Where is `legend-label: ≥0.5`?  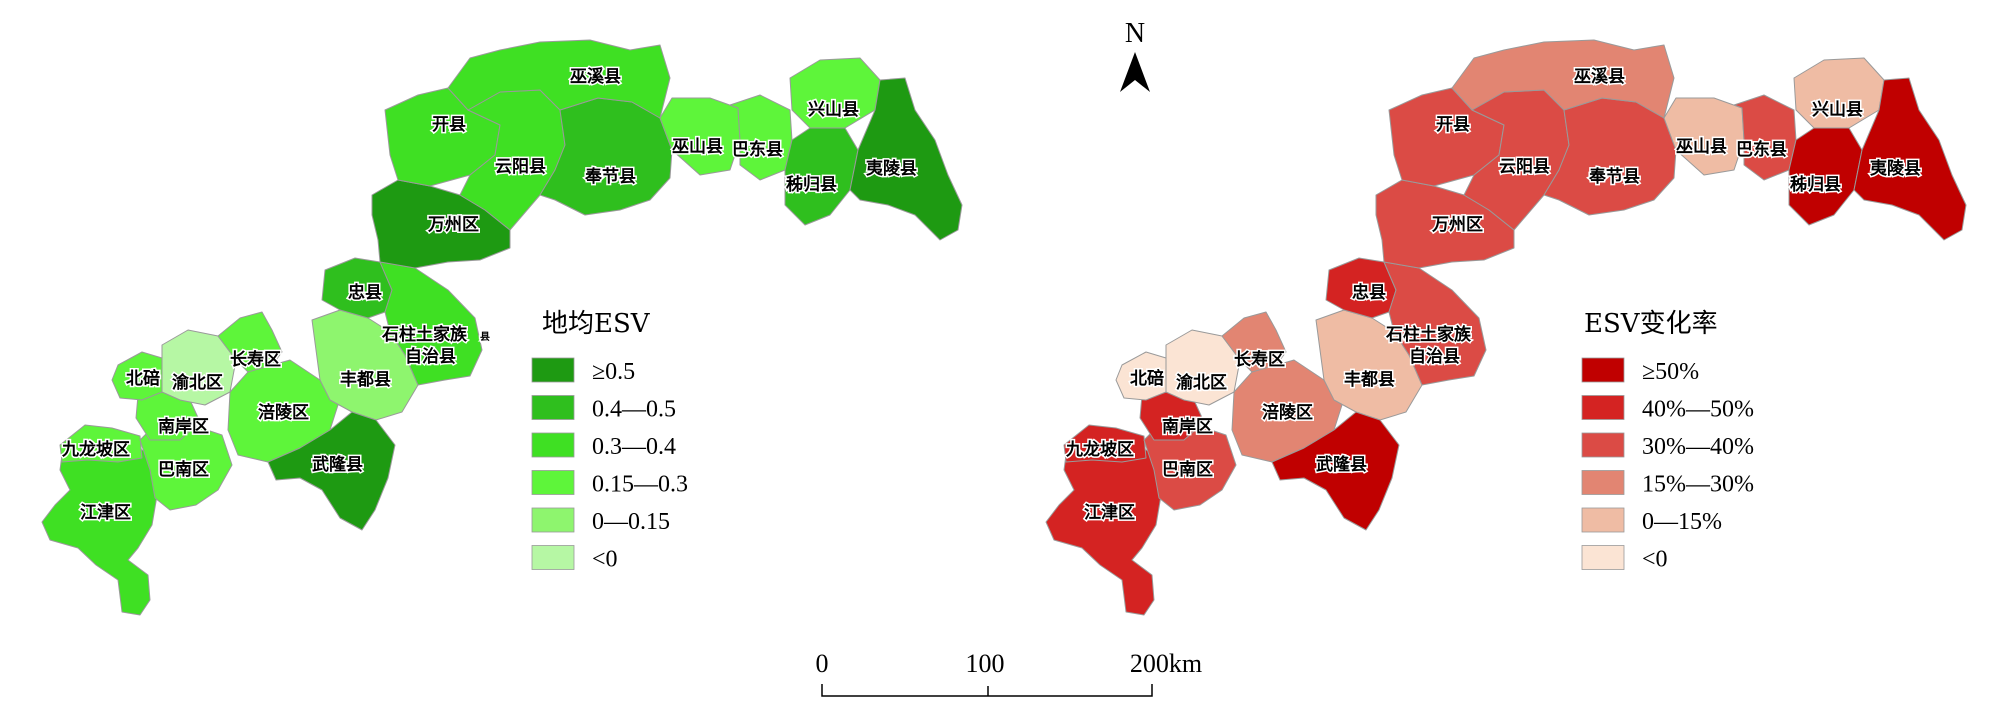
legend-label: ≥0.5 is located at coordinates (613, 372).